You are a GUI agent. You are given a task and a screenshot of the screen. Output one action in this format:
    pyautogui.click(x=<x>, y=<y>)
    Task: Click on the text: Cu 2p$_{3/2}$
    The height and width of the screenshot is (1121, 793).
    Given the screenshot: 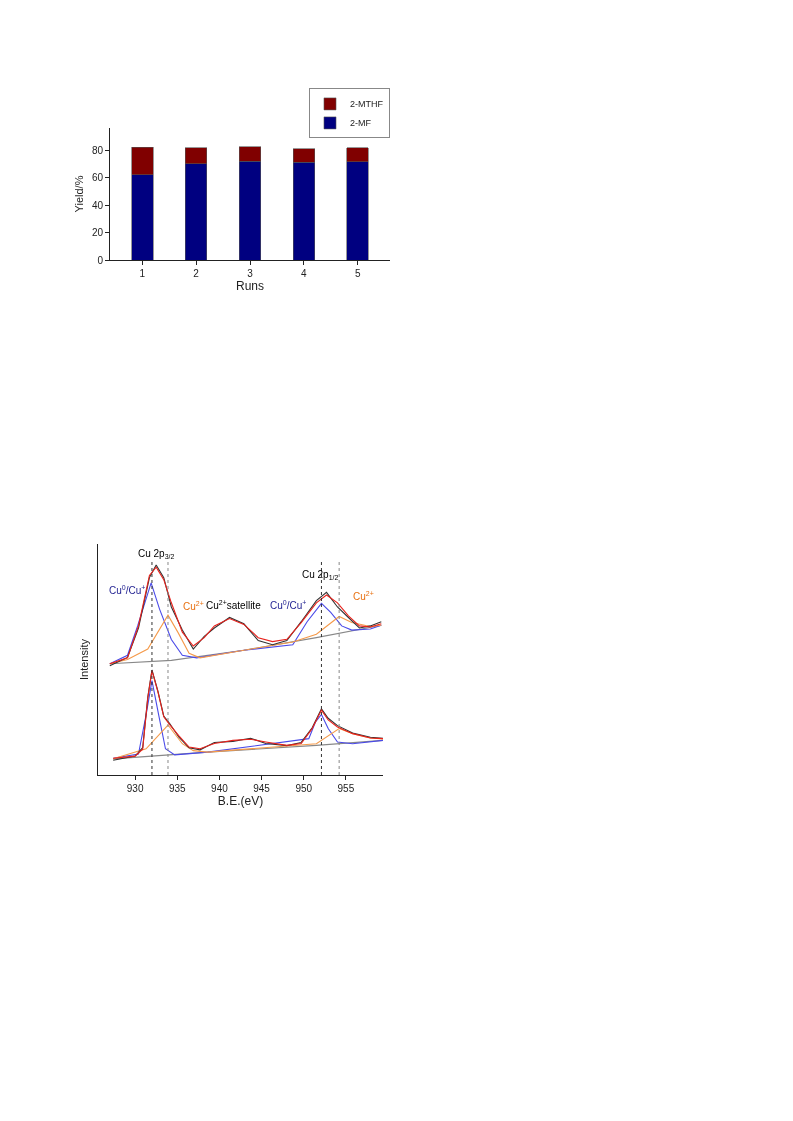 What is the action you would take?
    pyautogui.click(x=156, y=554)
    